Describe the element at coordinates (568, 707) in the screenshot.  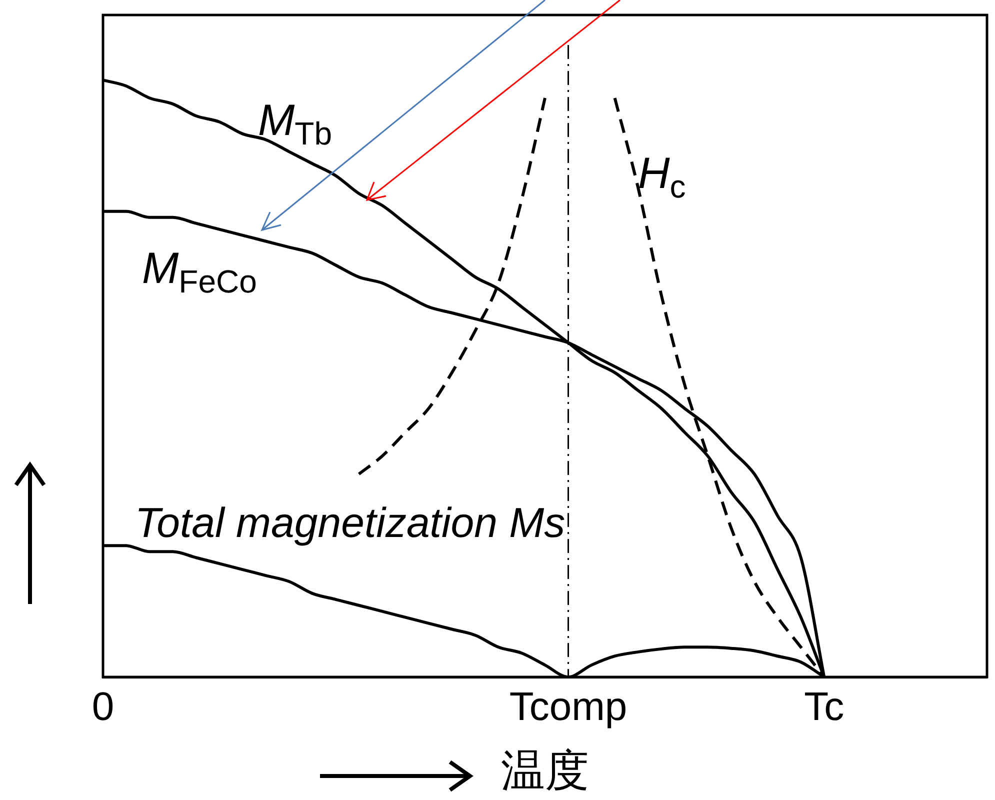
I see `x-tick-label: Tcomp` at that location.